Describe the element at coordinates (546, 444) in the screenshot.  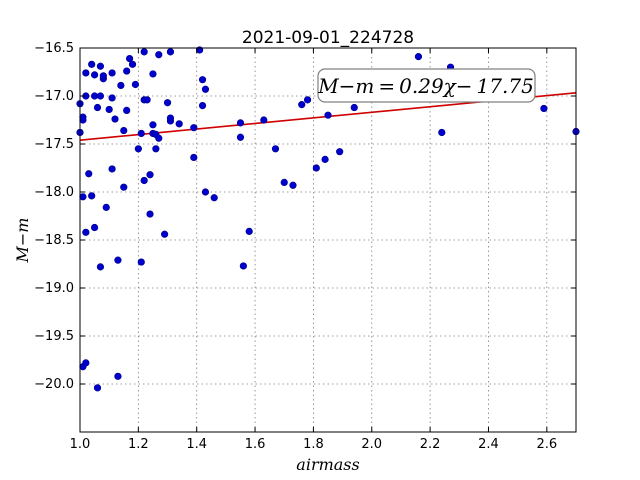
I see `x-tick-label: 2.6` at that location.